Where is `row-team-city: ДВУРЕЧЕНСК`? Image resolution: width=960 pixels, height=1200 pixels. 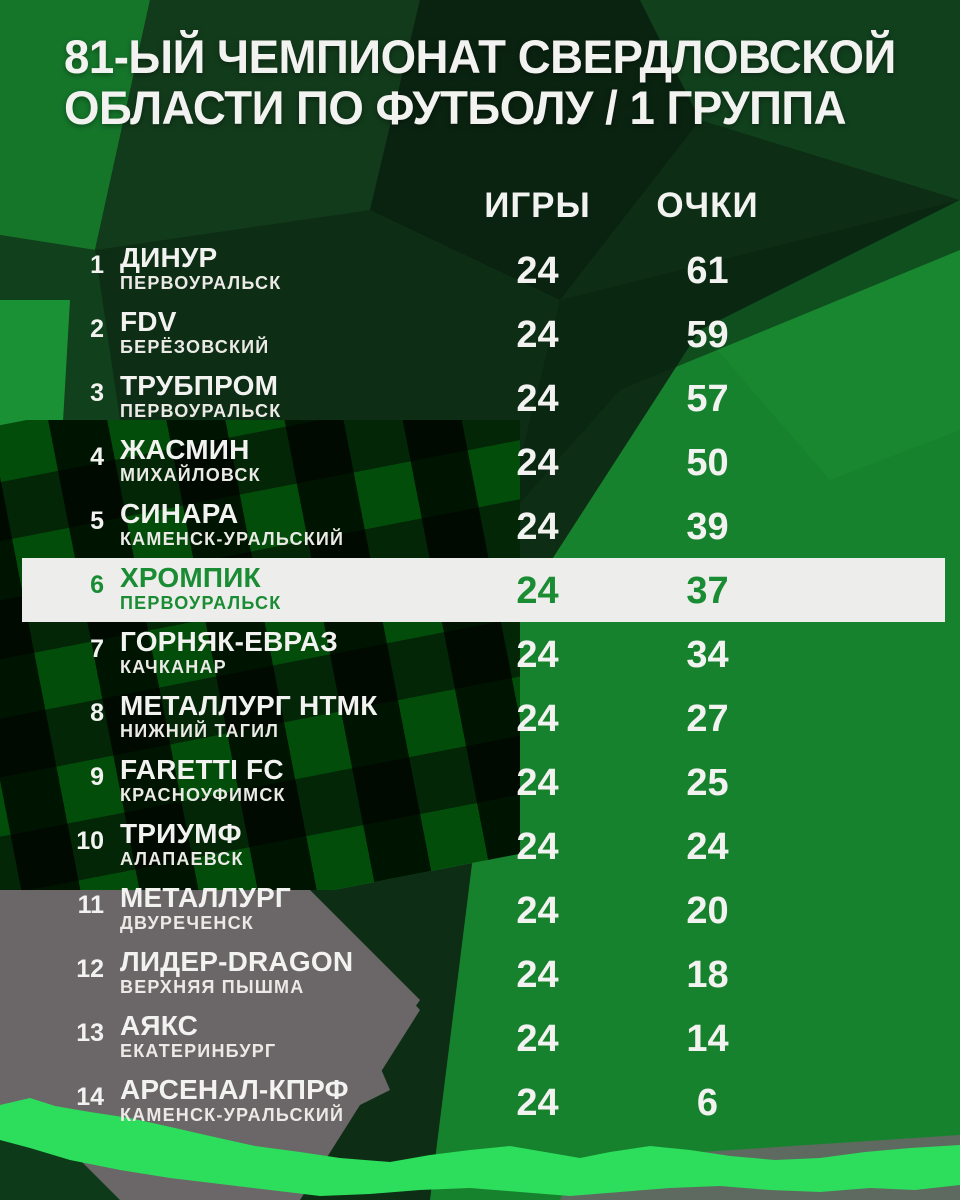
row-team-city: ДВУРЕЧЕНСК is located at coordinates (187, 923).